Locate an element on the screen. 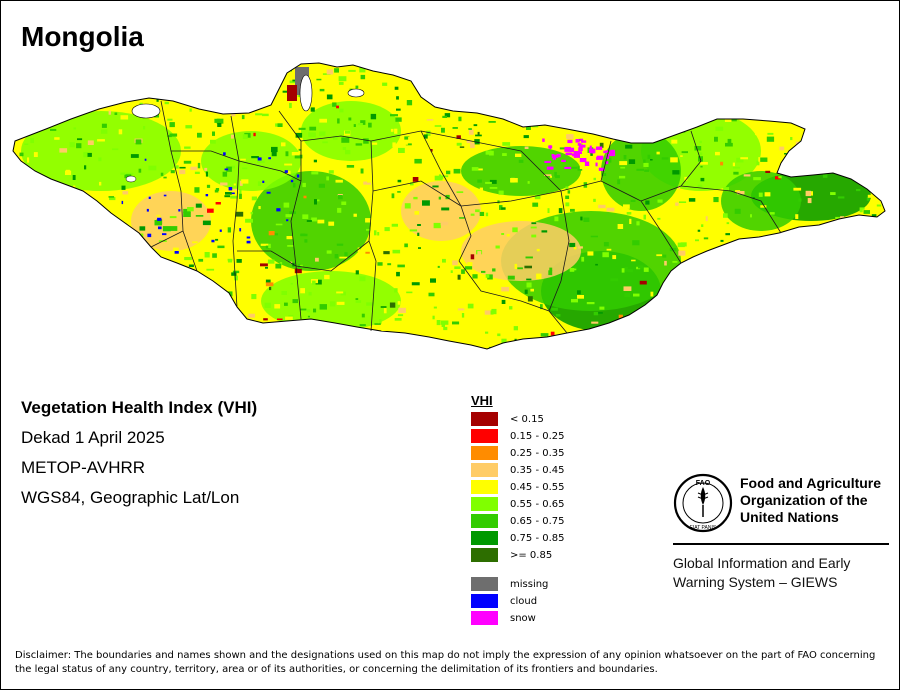  cloud-pixel is located at coordinates (286, 171).